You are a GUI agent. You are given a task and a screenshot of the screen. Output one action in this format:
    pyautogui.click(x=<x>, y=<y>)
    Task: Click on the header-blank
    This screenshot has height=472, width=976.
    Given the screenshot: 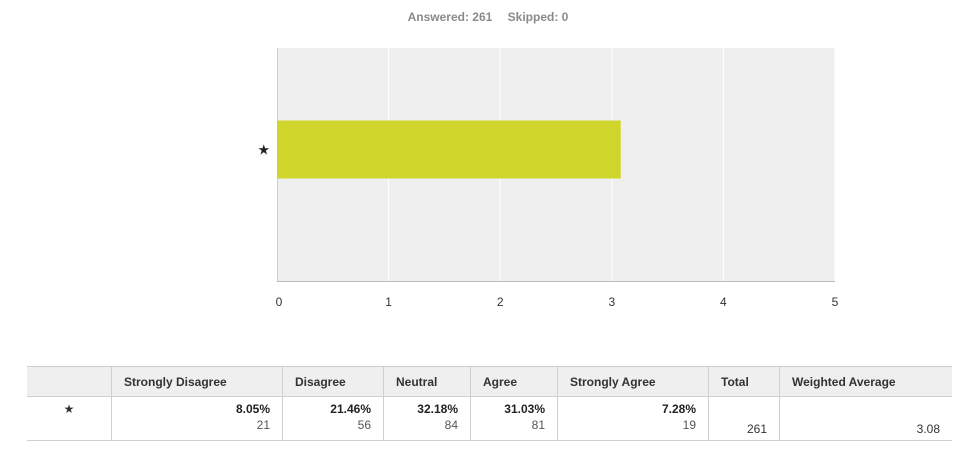 What is the action you would take?
    pyautogui.click(x=69, y=381)
    